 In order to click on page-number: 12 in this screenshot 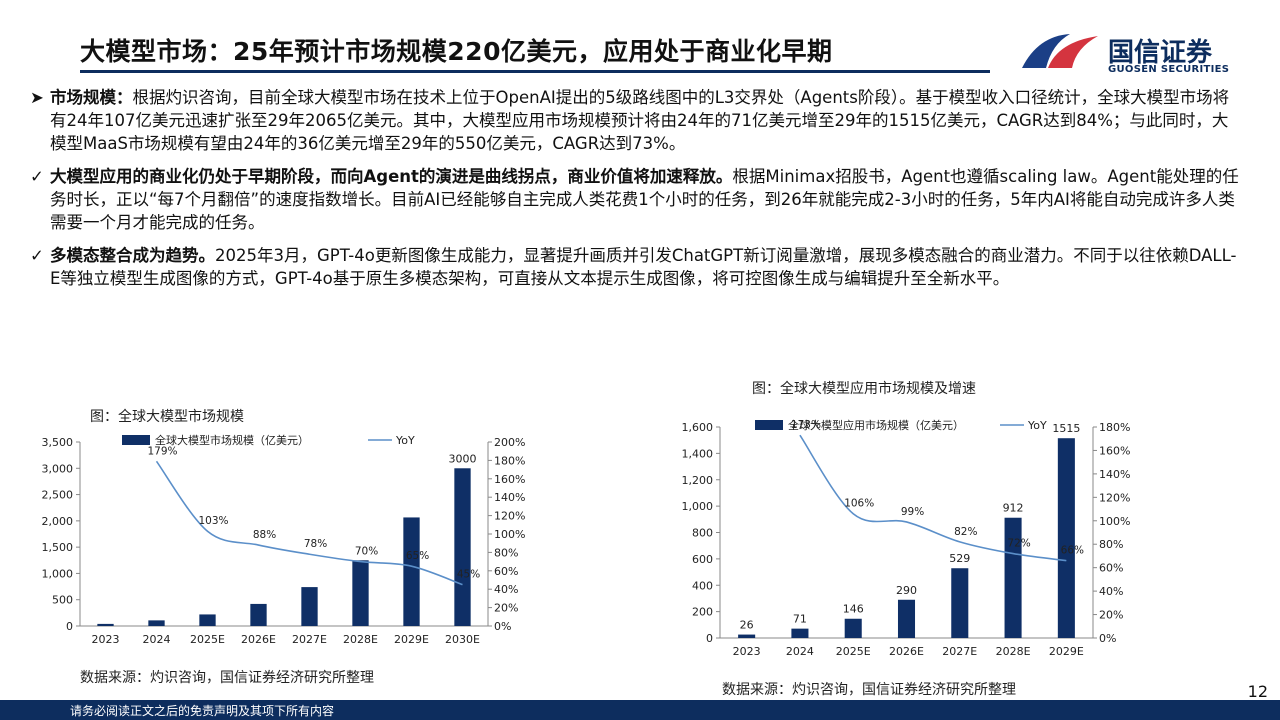, I will do `click(1257, 691)`.